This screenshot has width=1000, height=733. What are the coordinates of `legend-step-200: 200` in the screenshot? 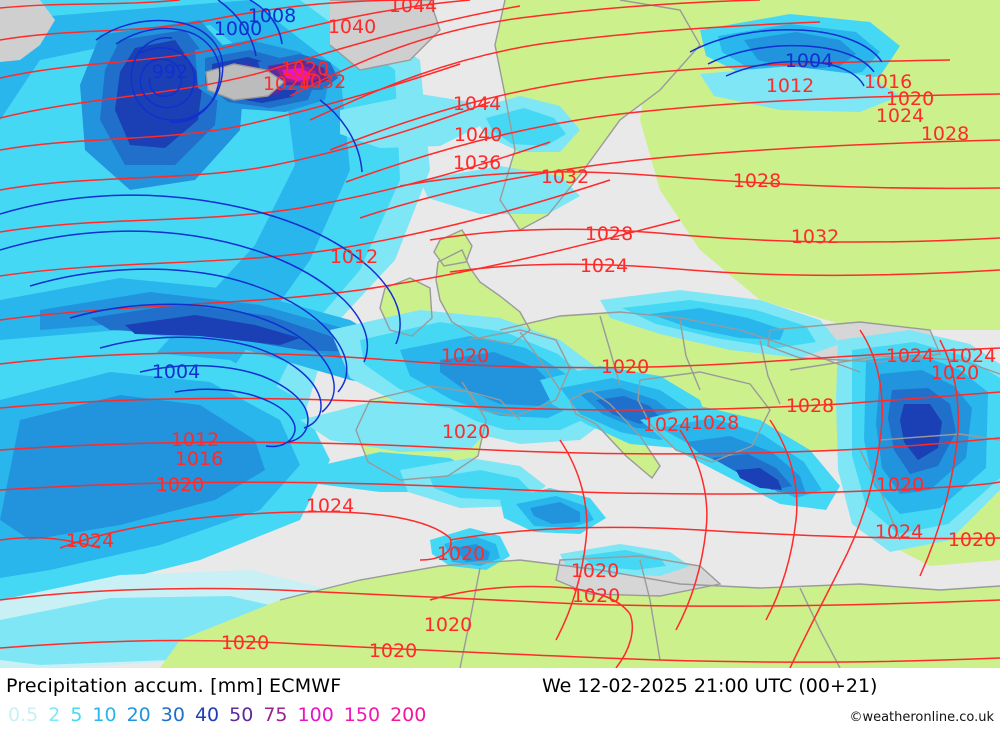 It's located at (408, 715).